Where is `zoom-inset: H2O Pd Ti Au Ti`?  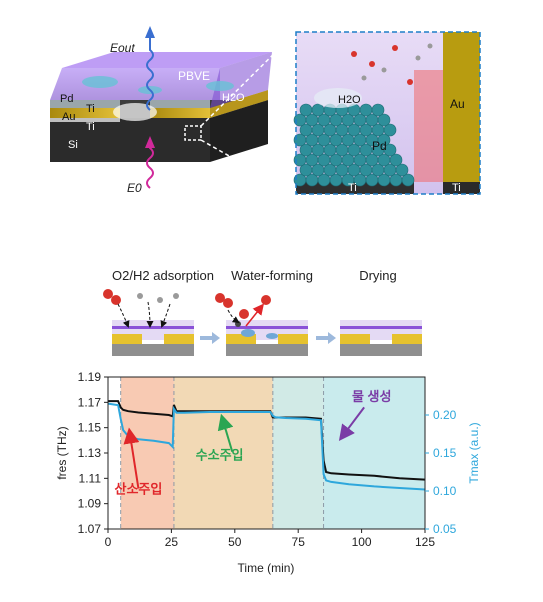
zoom-inset: H2O Pd Ti Au Ti is located at coordinates (387, 113).